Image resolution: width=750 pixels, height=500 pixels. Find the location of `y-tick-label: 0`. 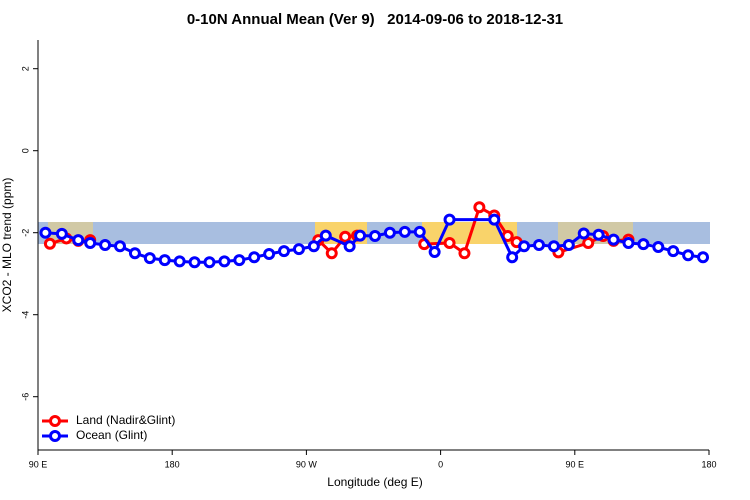

y-tick-label: 0 is located at coordinates (25, 150).